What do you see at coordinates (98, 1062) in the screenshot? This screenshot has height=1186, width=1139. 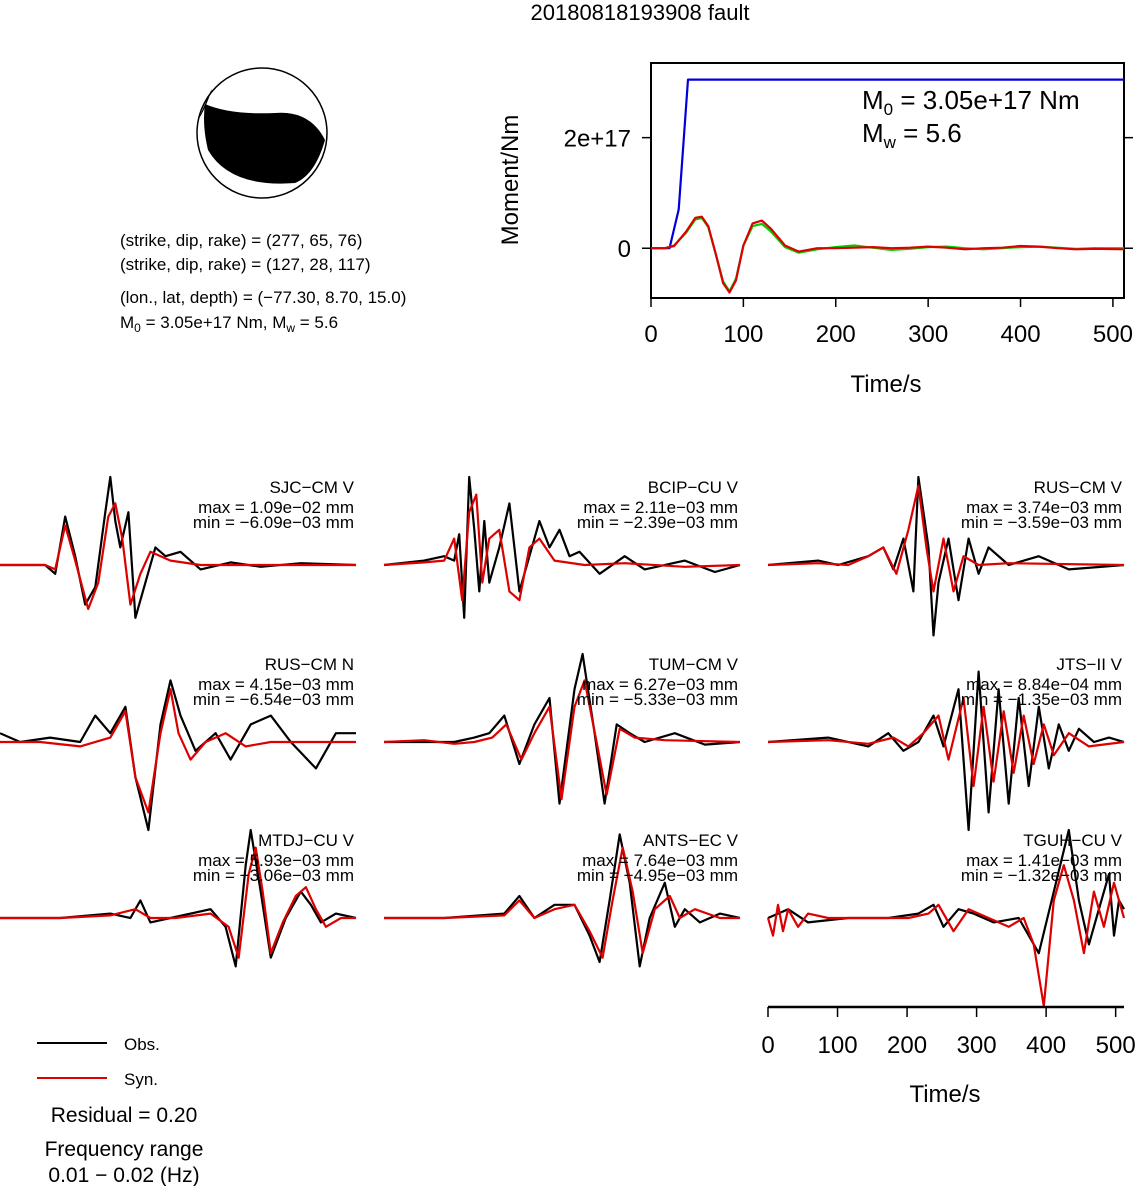 I see `legend: Obs. Syn.` at bounding box center [98, 1062].